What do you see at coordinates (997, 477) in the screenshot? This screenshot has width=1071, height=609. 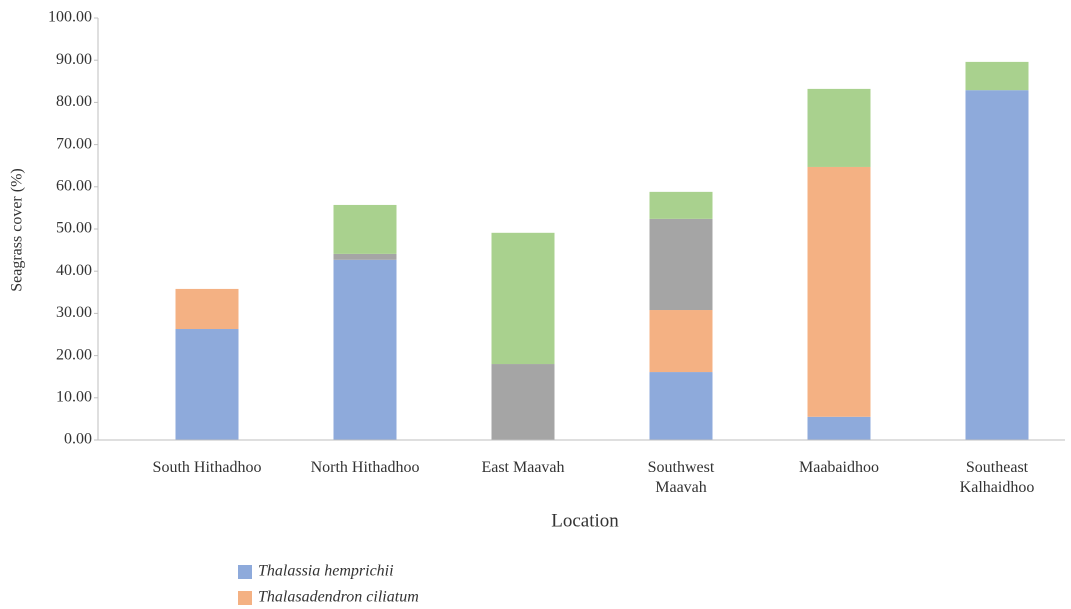 I see `x-tick-label: Southeast Kalhaidhoo` at bounding box center [997, 477].